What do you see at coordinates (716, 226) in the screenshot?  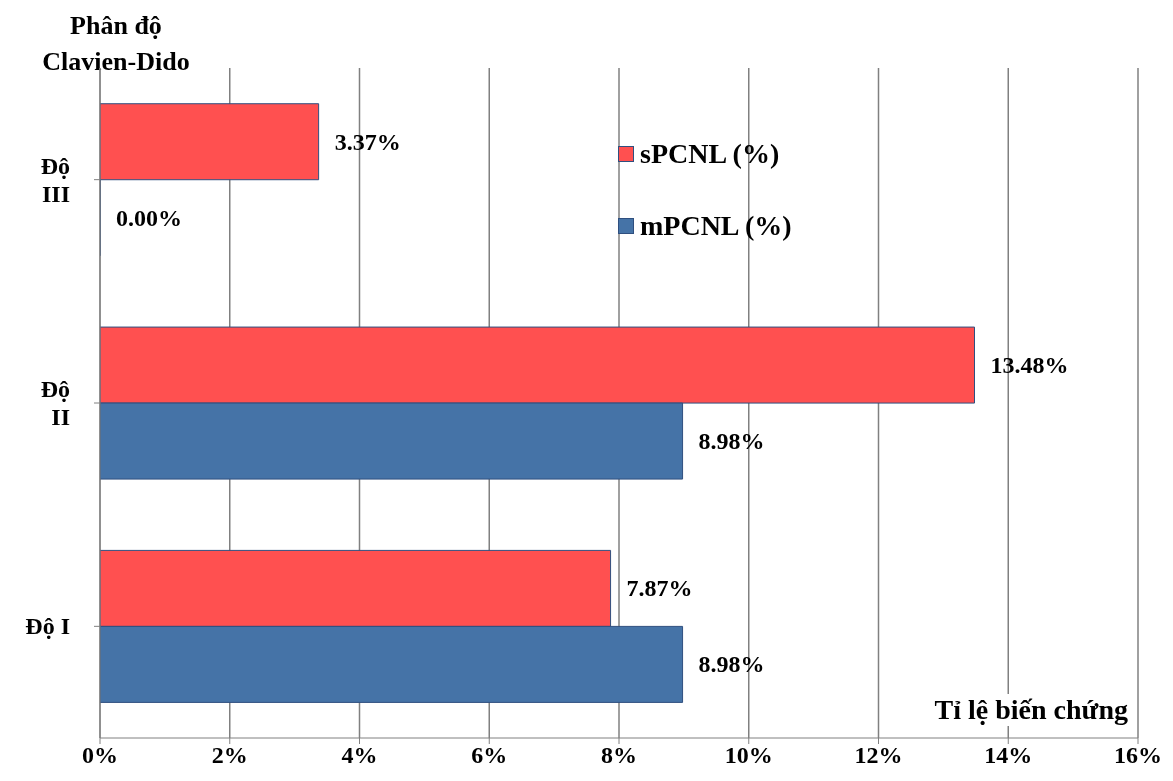 I see `legend-label: mPCNL (%)` at bounding box center [716, 226].